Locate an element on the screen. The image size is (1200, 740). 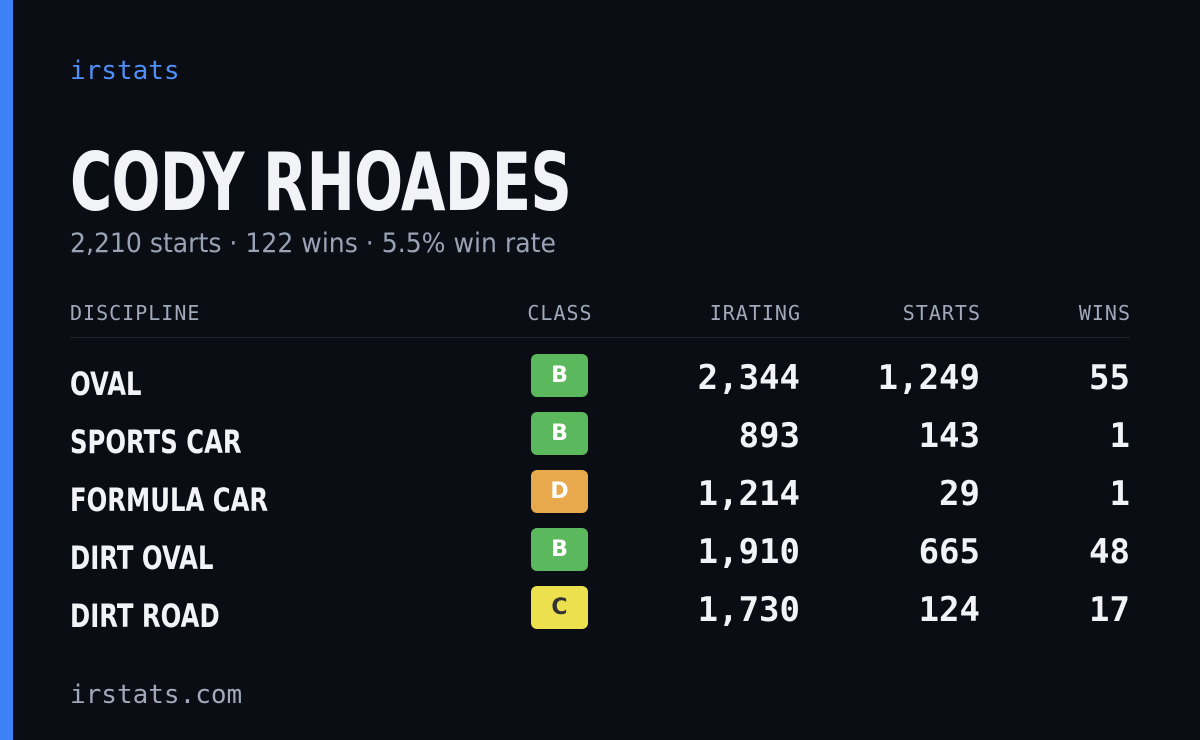
accent-bar is located at coordinates (6, 370).